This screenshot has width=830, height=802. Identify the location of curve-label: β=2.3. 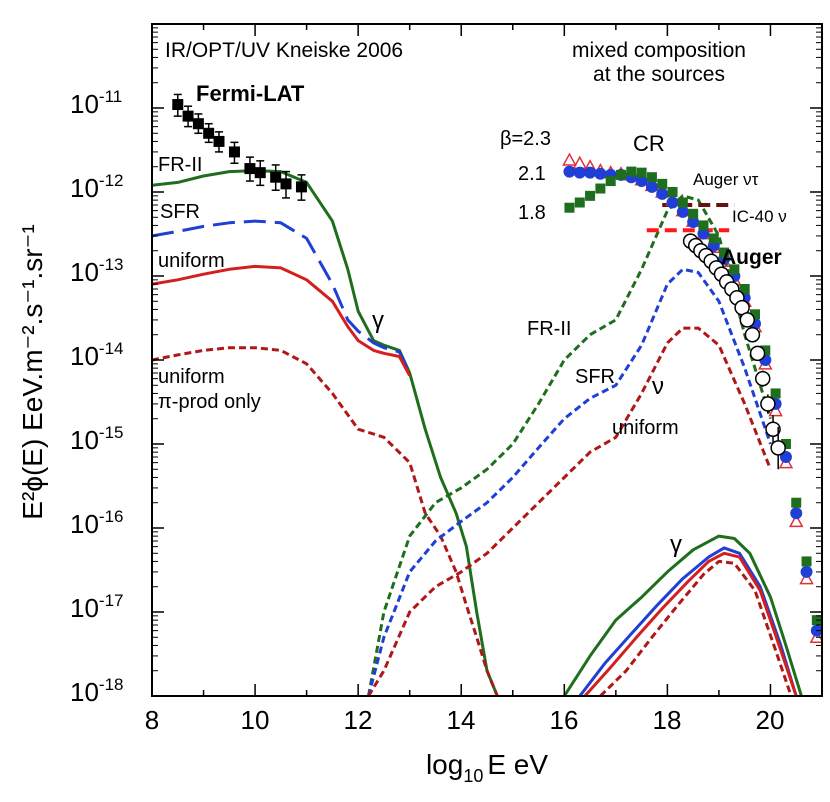
(525, 139).